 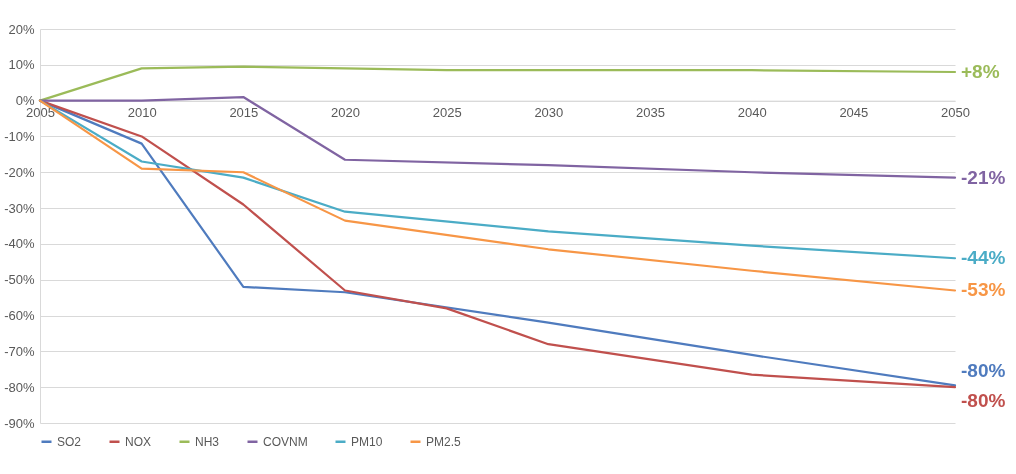 I want to click on y-tick-label: -20%, so click(x=19, y=172).